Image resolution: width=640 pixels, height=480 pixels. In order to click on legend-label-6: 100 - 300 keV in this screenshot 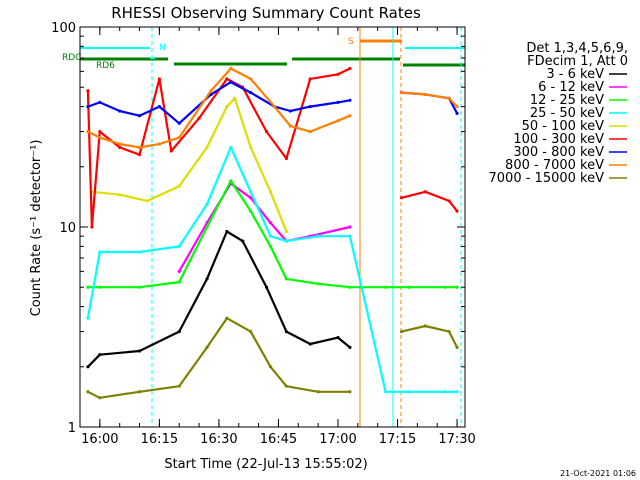, I will do `click(558, 139)`.